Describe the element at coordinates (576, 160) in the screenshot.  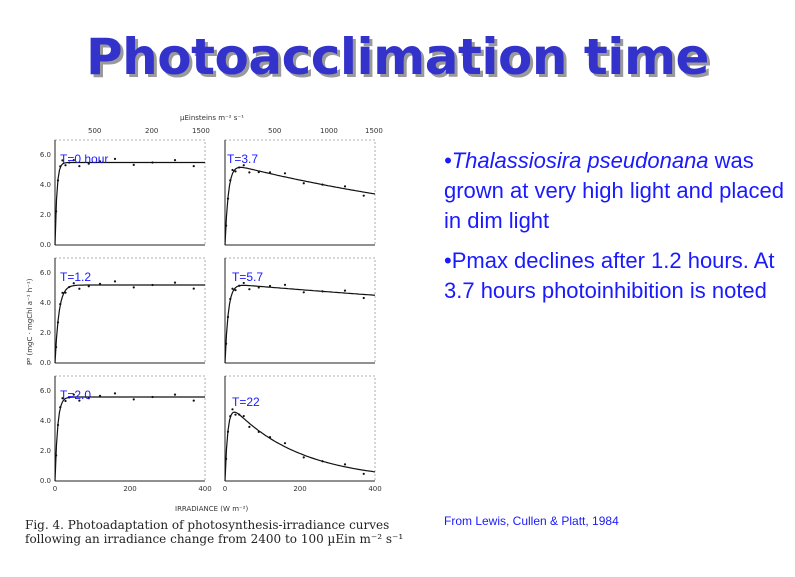
I see `species-name: •Thalassiosira pseudonana` at that location.